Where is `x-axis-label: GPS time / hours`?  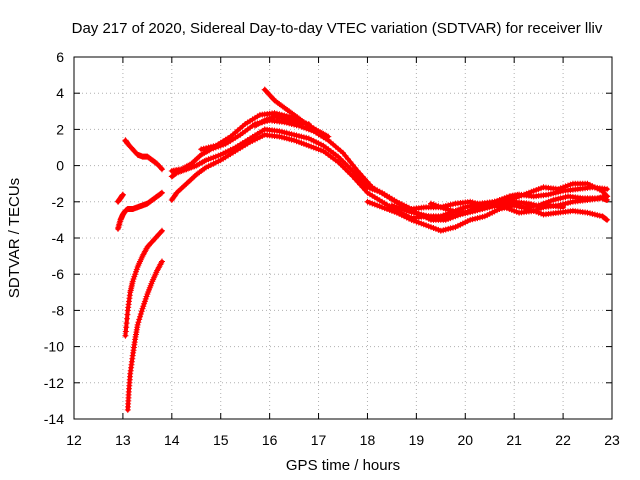 x-axis-label: GPS time / hours is located at coordinates (343, 465).